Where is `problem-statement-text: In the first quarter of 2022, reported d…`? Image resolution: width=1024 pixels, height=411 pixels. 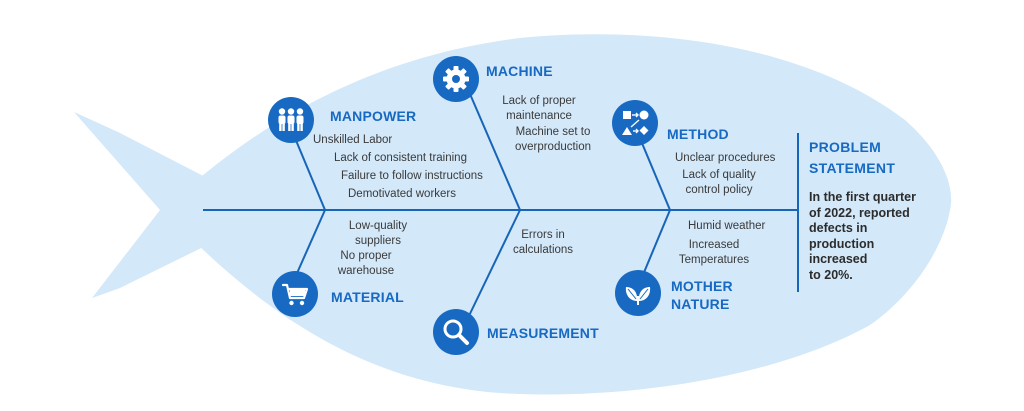
problem-statement-text: In the first quarter of 2022, reported d… is located at coordinates (862, 236).